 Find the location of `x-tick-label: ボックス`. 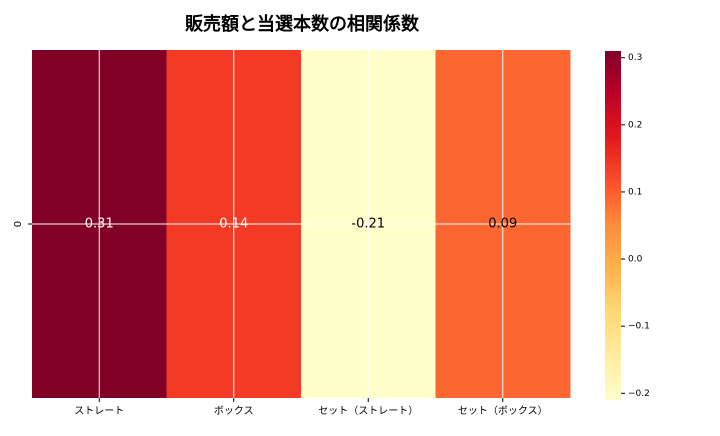

x-tick-label: ボックス is located at coordinates (234, 411).